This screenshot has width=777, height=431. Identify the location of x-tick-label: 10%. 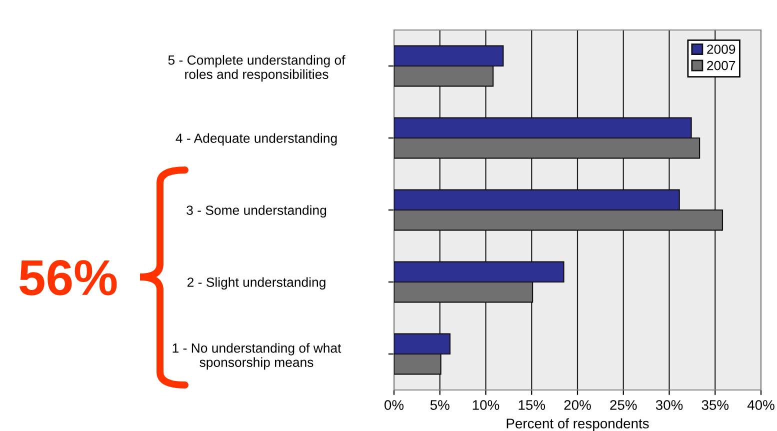
(486, 405).